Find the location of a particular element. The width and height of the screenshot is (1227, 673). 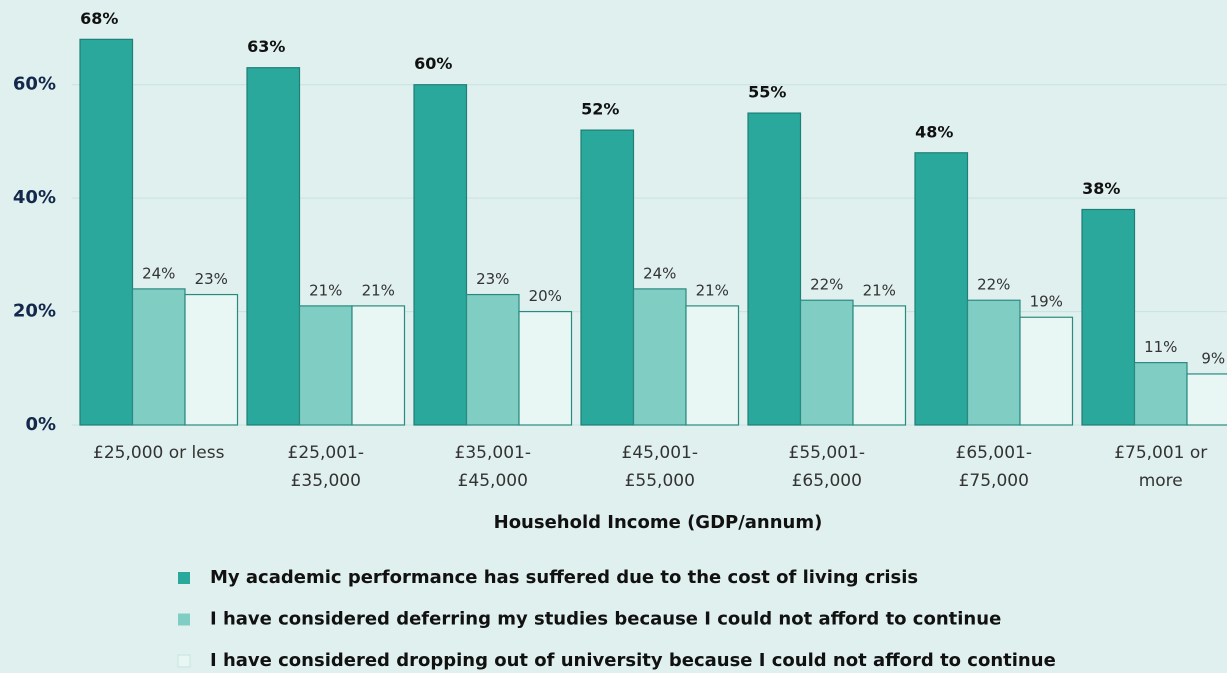

value-label: 63% is located at coordinates (266, 46).